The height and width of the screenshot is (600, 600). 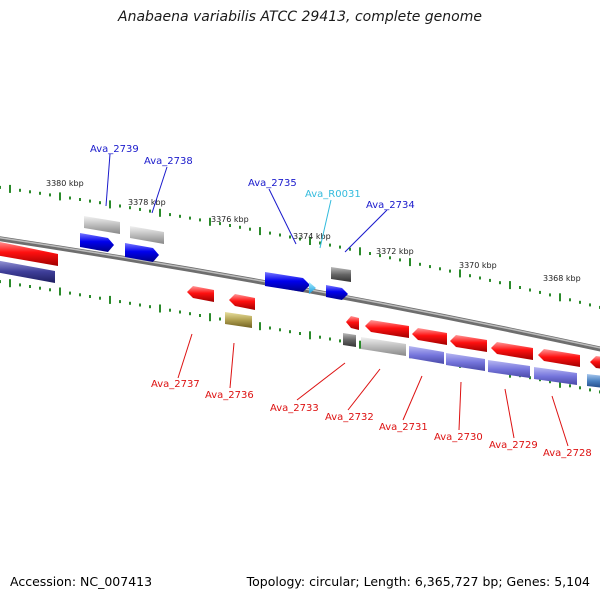 I want to click on gene-label: Ava_2737, so click(x=175, y=384).